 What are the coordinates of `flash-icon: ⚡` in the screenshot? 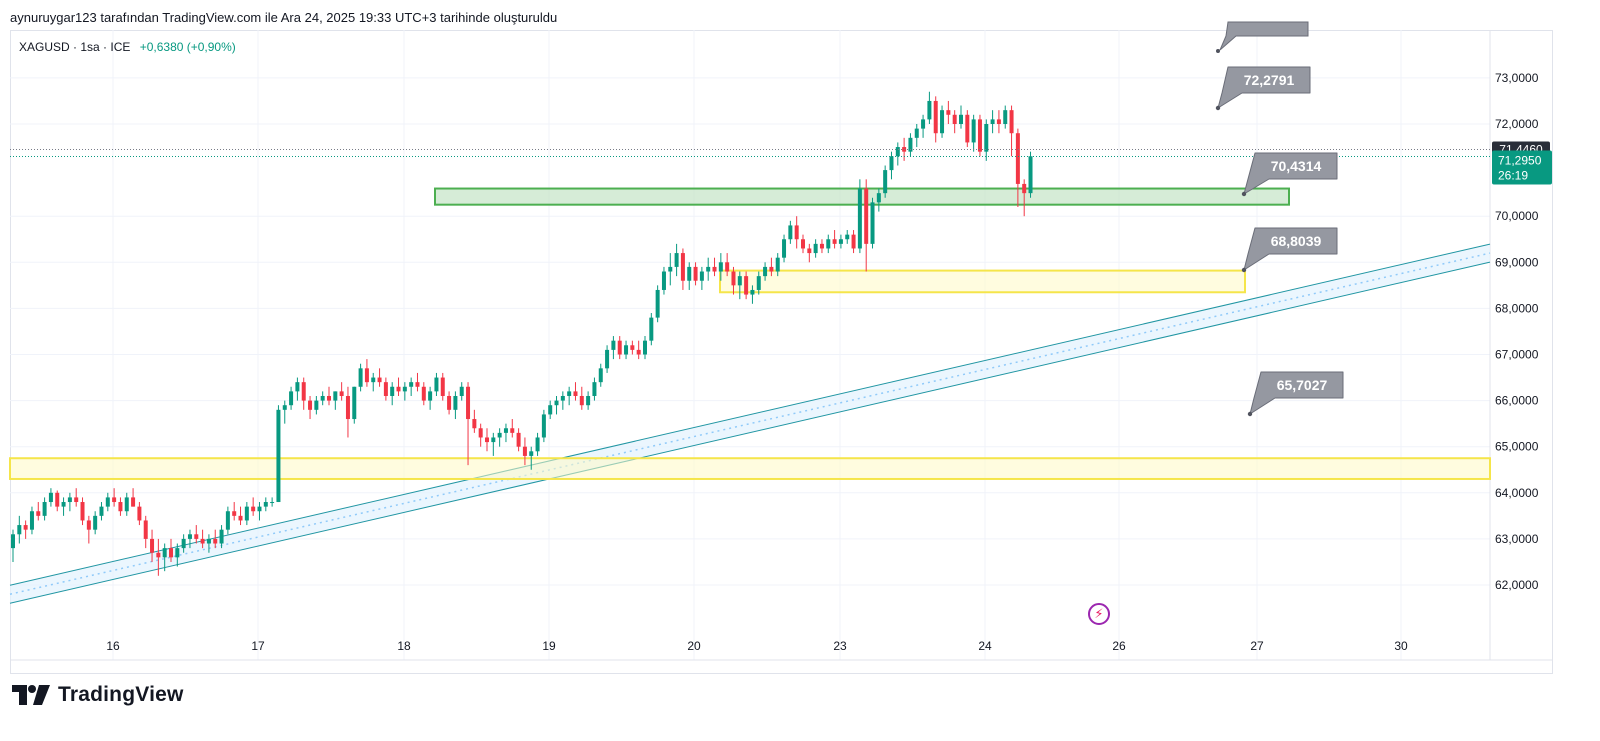 It's located at (1099, 614).